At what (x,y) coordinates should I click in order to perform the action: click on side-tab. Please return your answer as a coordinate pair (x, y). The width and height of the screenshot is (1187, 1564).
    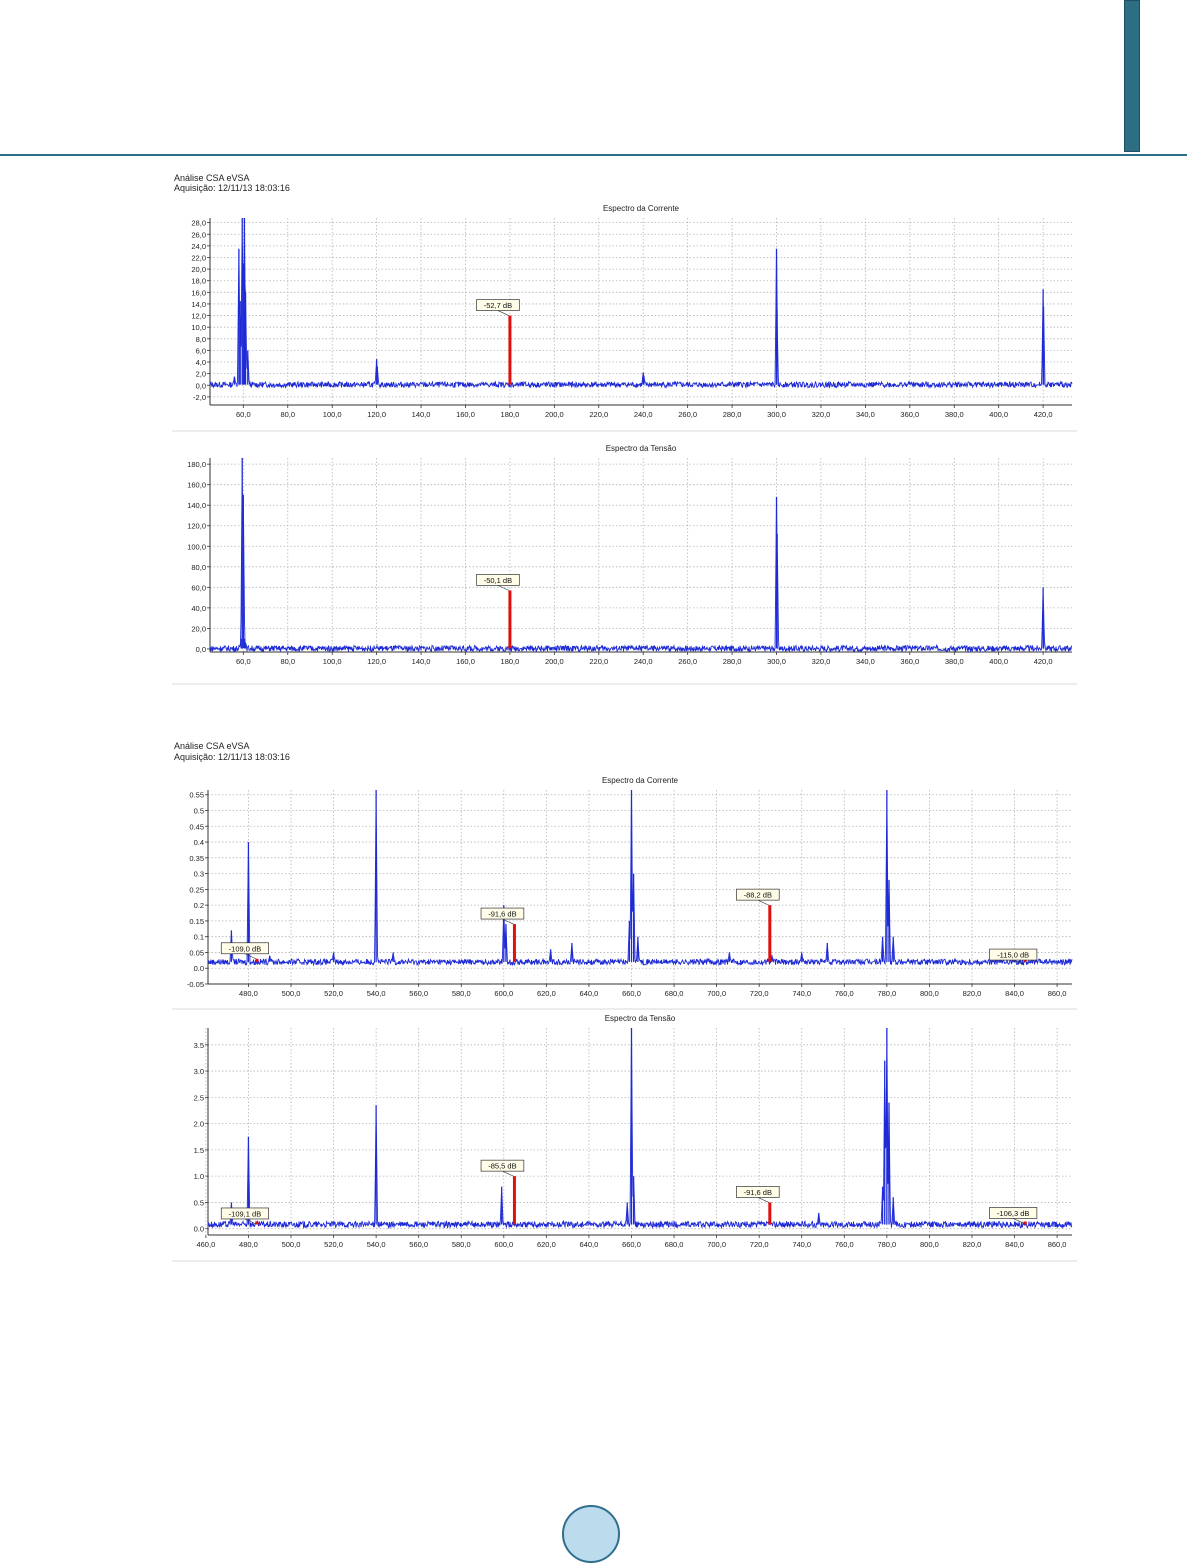
    Looking at the image, I should click on (1132, 76).